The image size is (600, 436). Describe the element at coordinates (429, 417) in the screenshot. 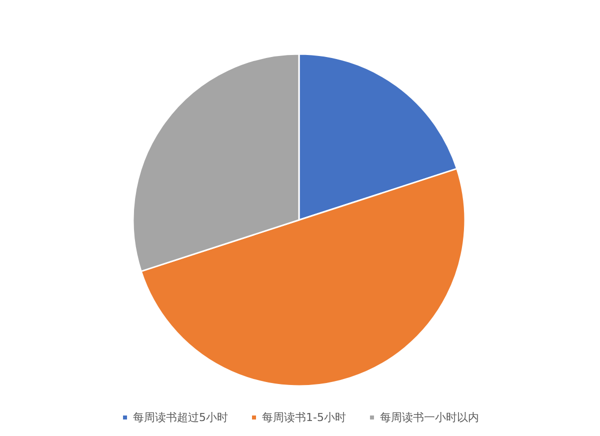

I see `legend-label: 每周读书一小时以内` at that location.